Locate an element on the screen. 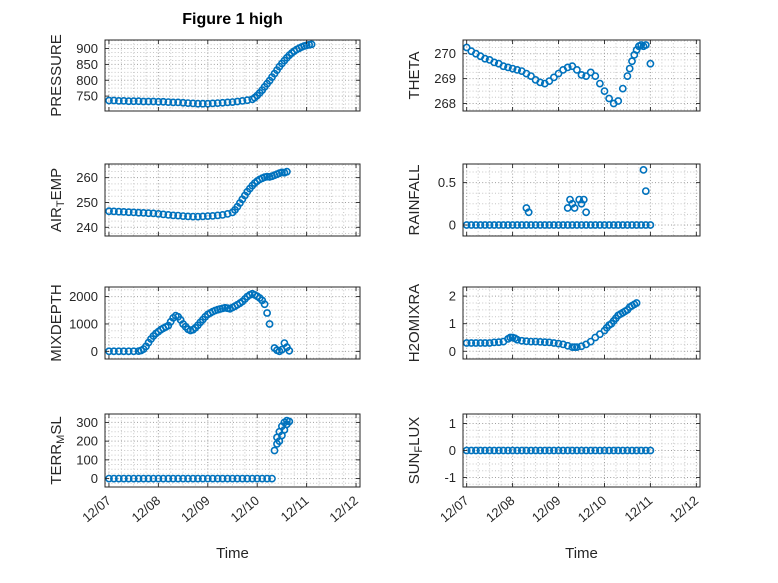 This screenshot has width=778, height=583. y-tick-label: 0.5 is located at coordinates (447, 182).